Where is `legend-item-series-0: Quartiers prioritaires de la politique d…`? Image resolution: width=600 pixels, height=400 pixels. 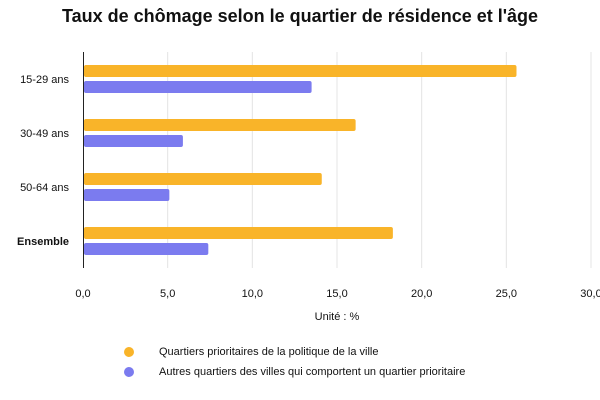 legend-item-series-0: Quartiers prioritaires de la politique d… is located at coordinates (294, 352).